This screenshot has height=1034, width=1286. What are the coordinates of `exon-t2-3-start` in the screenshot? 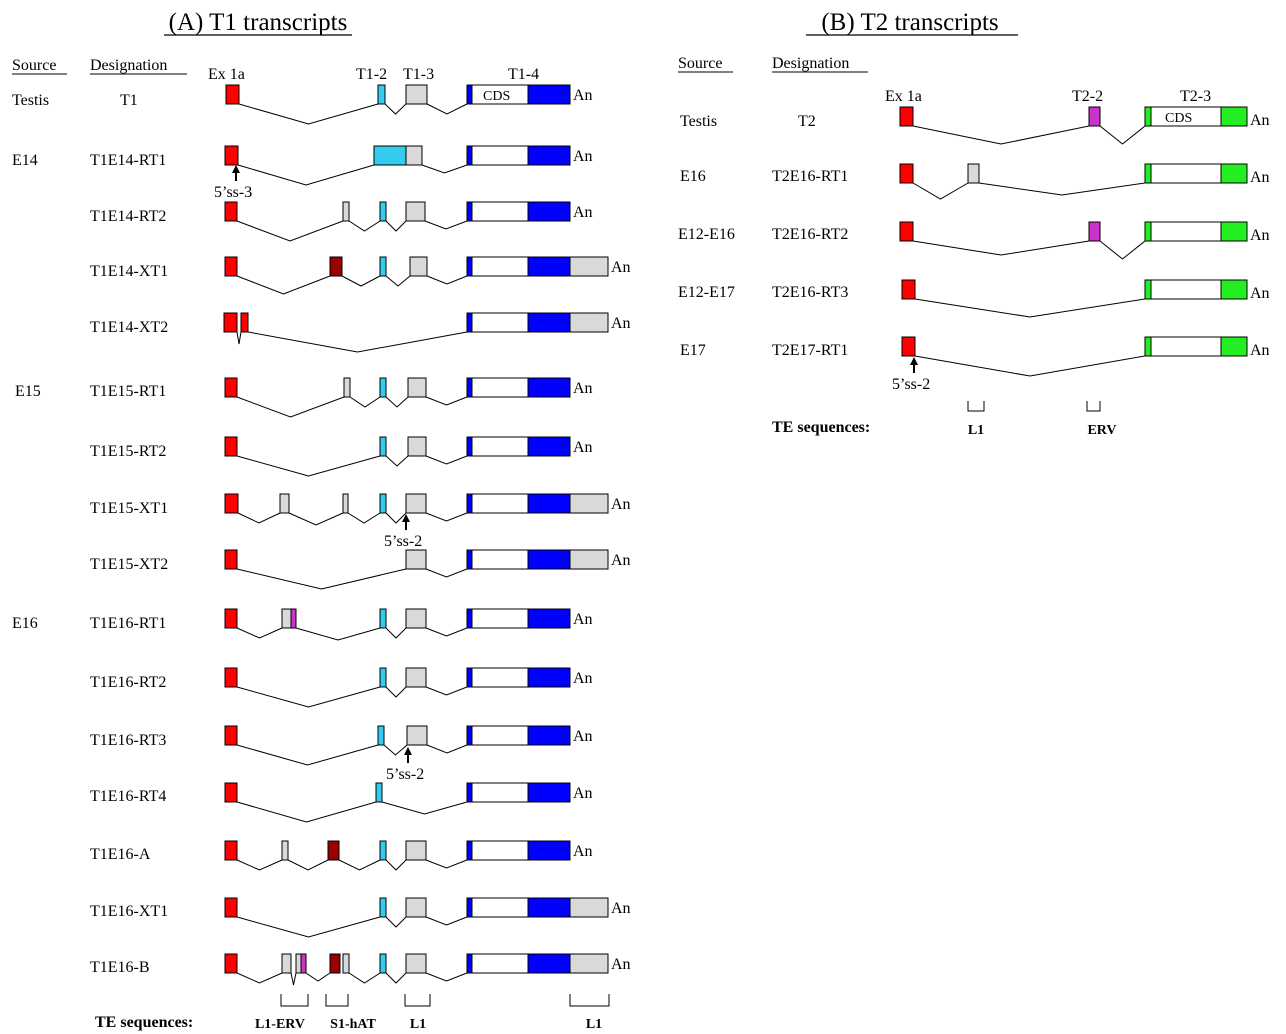 It's located at (1148, 173).